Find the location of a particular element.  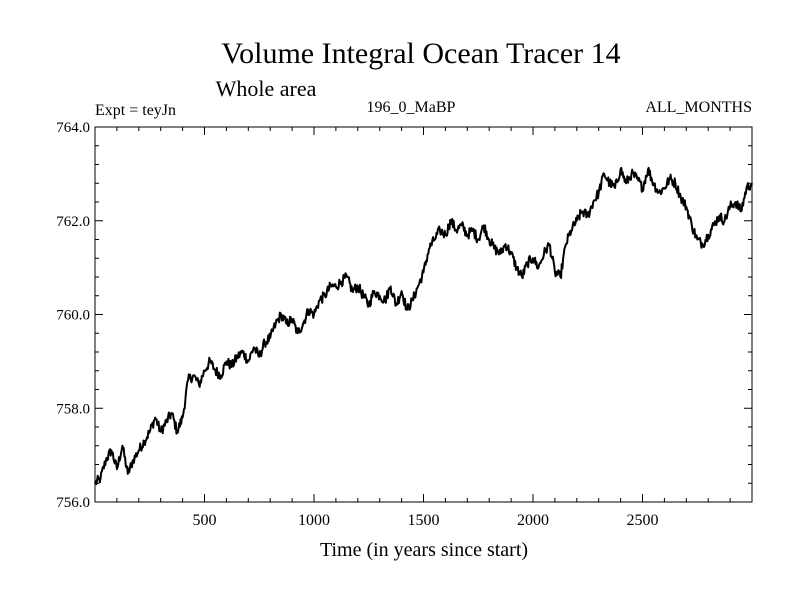

y-tick-label-0: 756.0 is located at coordinates (73, 503).